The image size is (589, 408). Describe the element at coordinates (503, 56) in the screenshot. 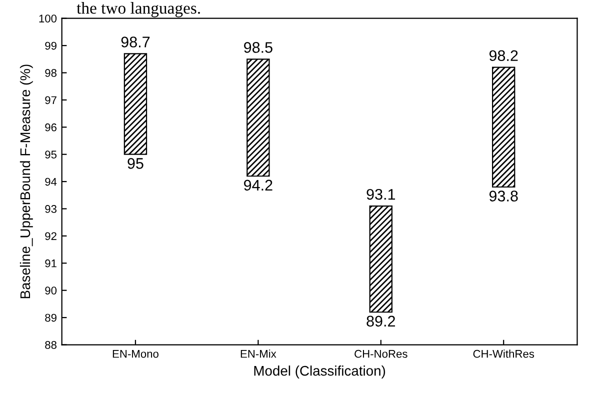

I see `annotation: 98.2` at that location.